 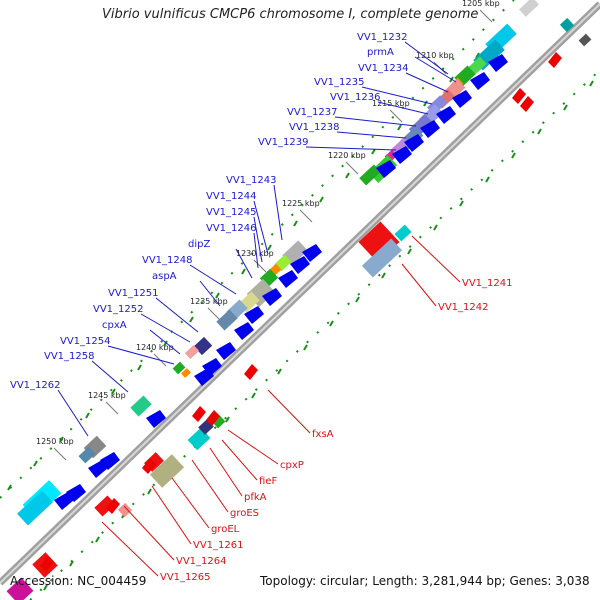 I want to click on forward-gene-label: VV1_1235, so click(x=339, y=82).